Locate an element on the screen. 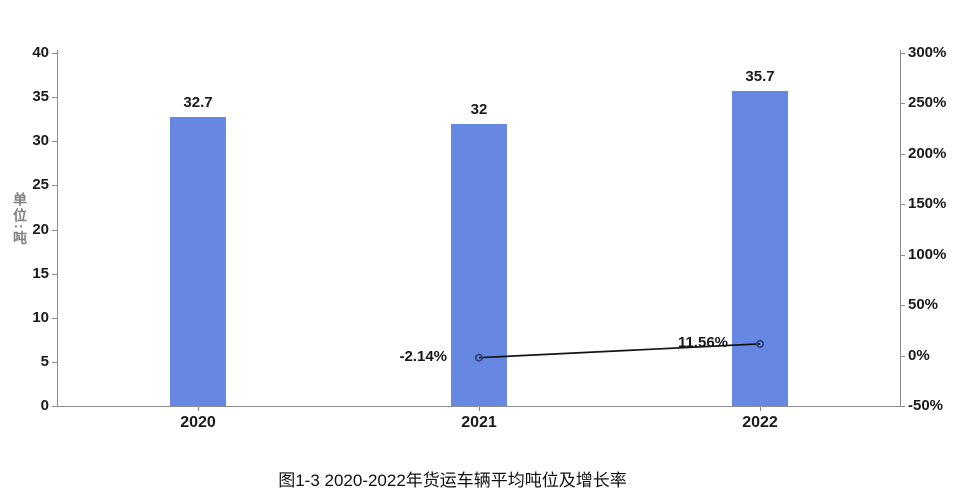 The height and width of the screenshot is (498, 978). y-axis-left-tick-label: 0 is located at coordinates (44, 405).